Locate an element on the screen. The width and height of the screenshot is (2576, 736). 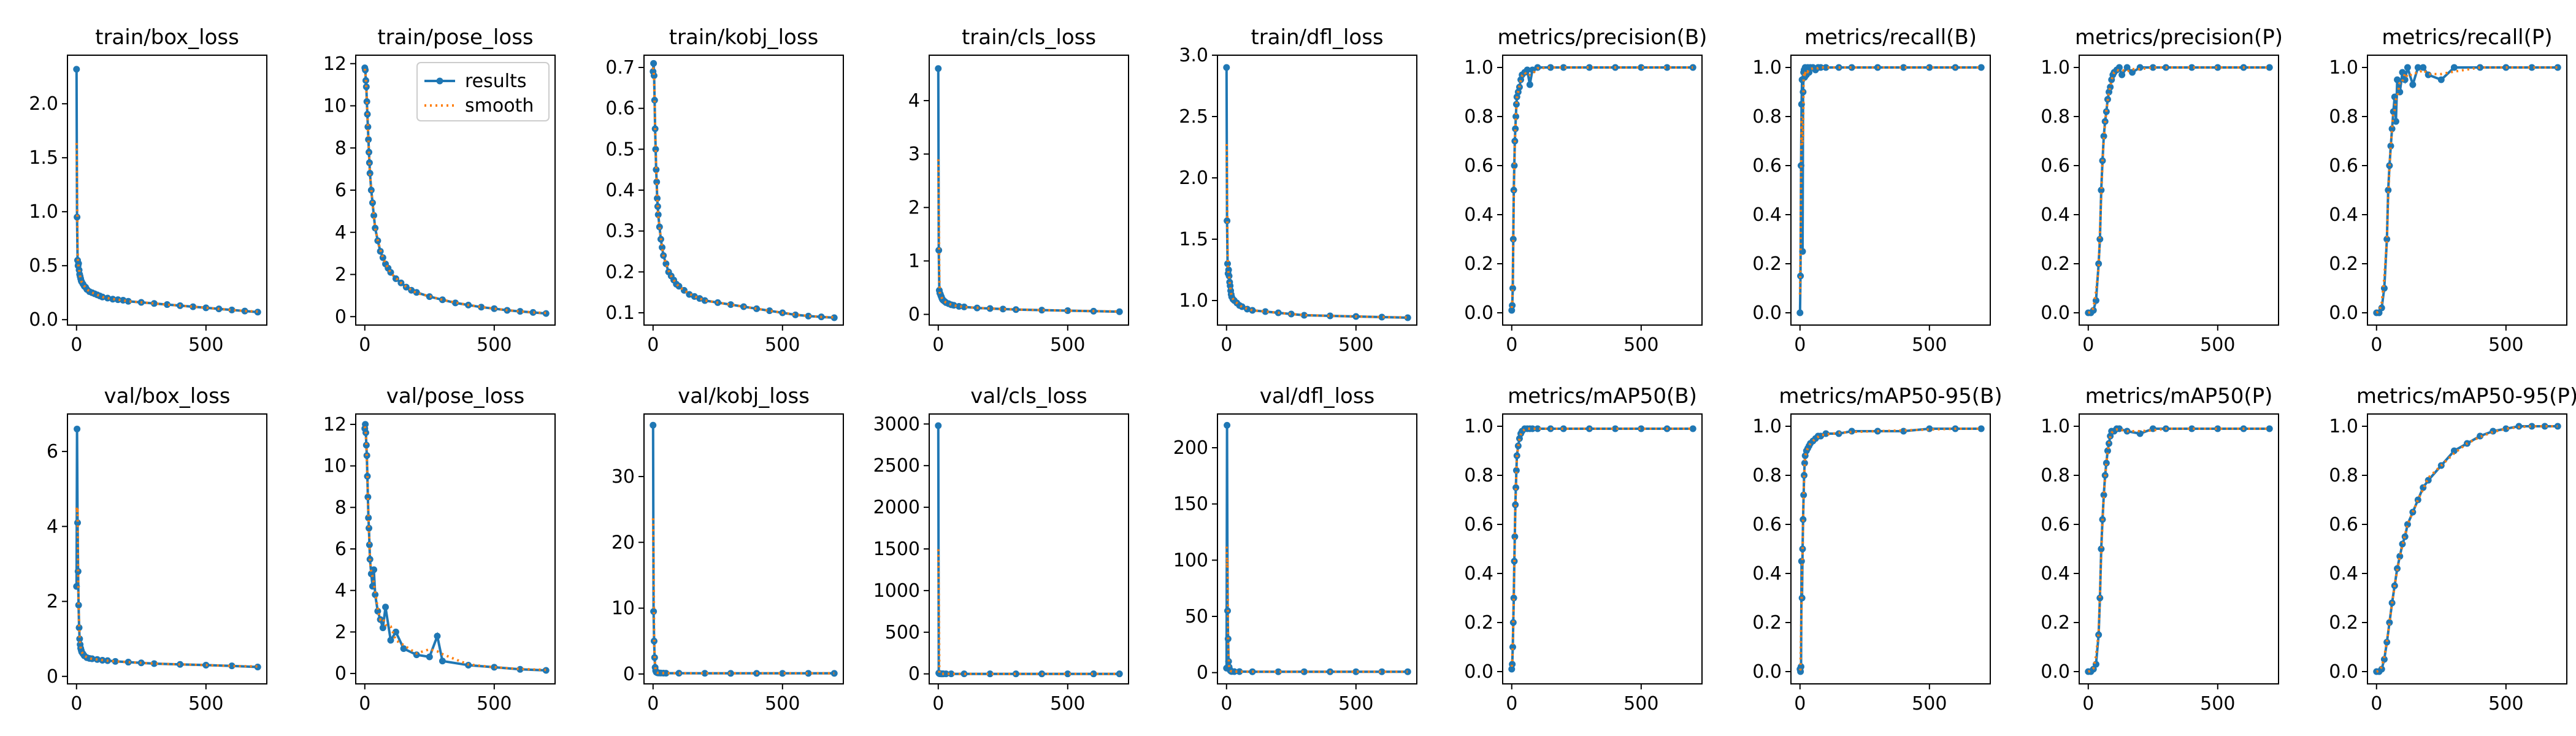
legend-results-marker is located at coordinates (439, 81).